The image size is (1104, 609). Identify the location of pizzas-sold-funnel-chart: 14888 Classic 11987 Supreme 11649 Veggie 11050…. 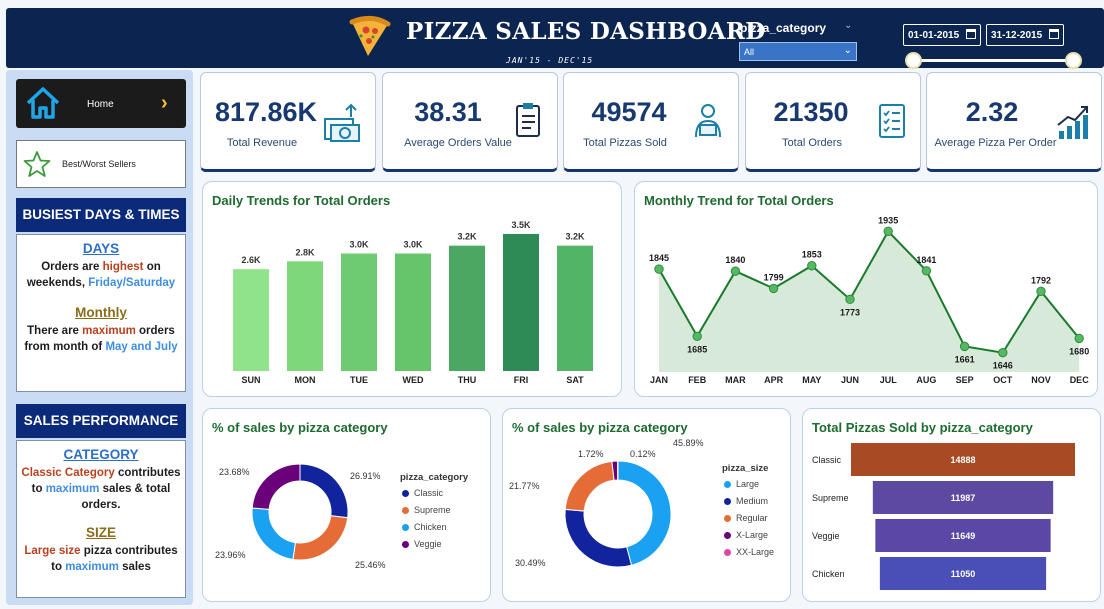
(943, 516).